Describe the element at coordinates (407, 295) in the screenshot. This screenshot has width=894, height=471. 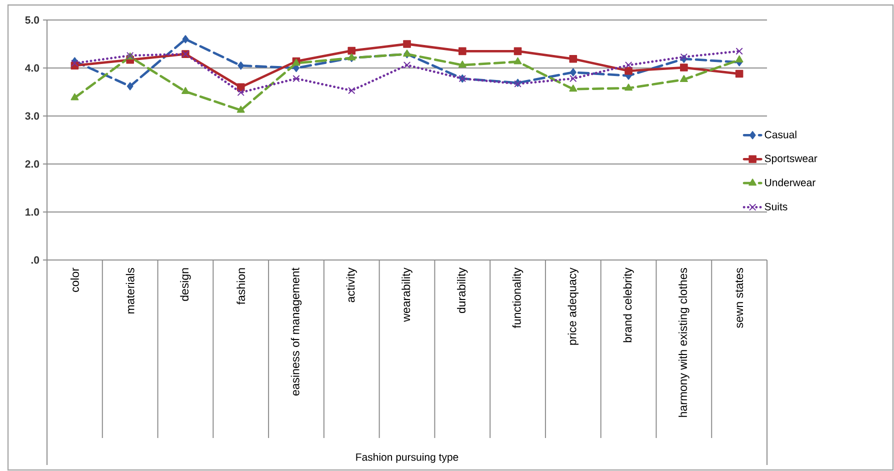
I see `x-tick-label: wearability` at that location.